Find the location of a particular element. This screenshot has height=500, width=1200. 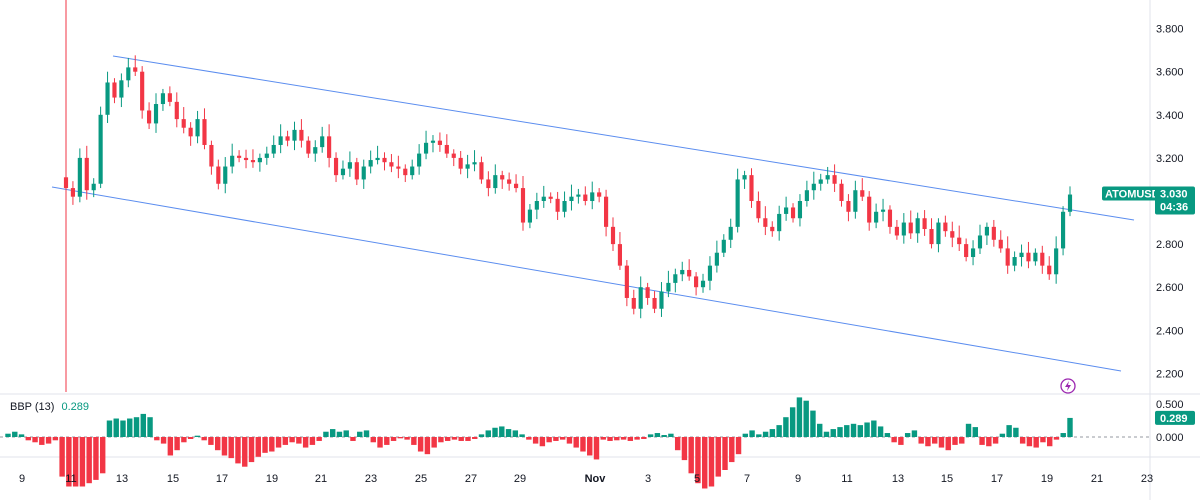

indicator-name: BBP (13) is located at coordinates (32, 407).